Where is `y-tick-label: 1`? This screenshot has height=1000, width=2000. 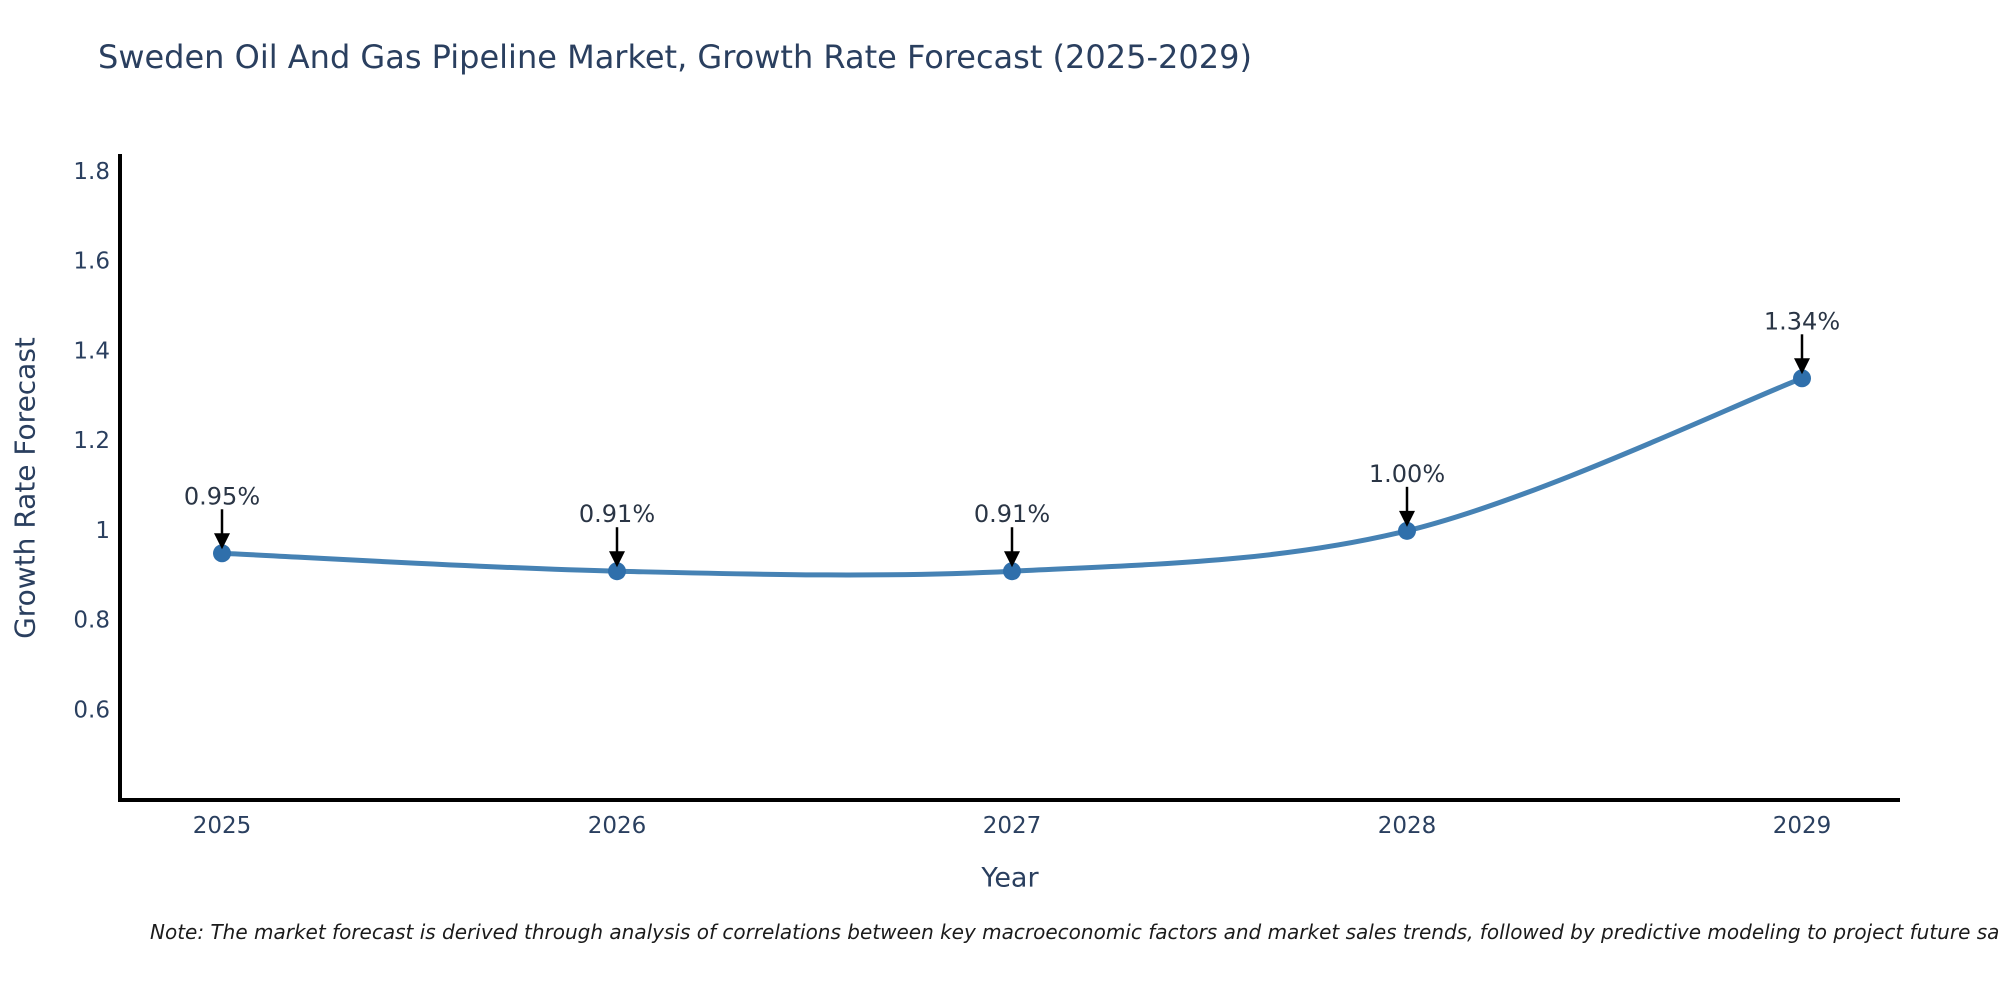 y-tick-label: 1 is located at coordinates (102, 531).